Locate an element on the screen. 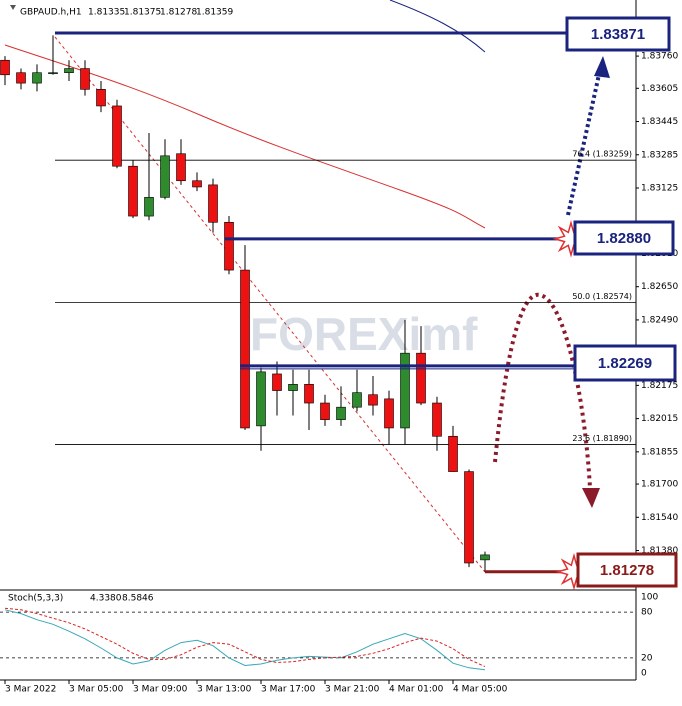 This screenshot has height=706, width=682. level-label: 1.82269 is located at coordinates (625, 363).